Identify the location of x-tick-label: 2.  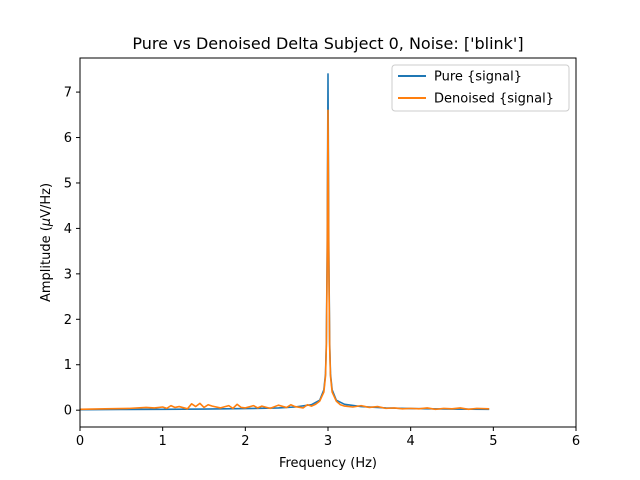
(245, 441).